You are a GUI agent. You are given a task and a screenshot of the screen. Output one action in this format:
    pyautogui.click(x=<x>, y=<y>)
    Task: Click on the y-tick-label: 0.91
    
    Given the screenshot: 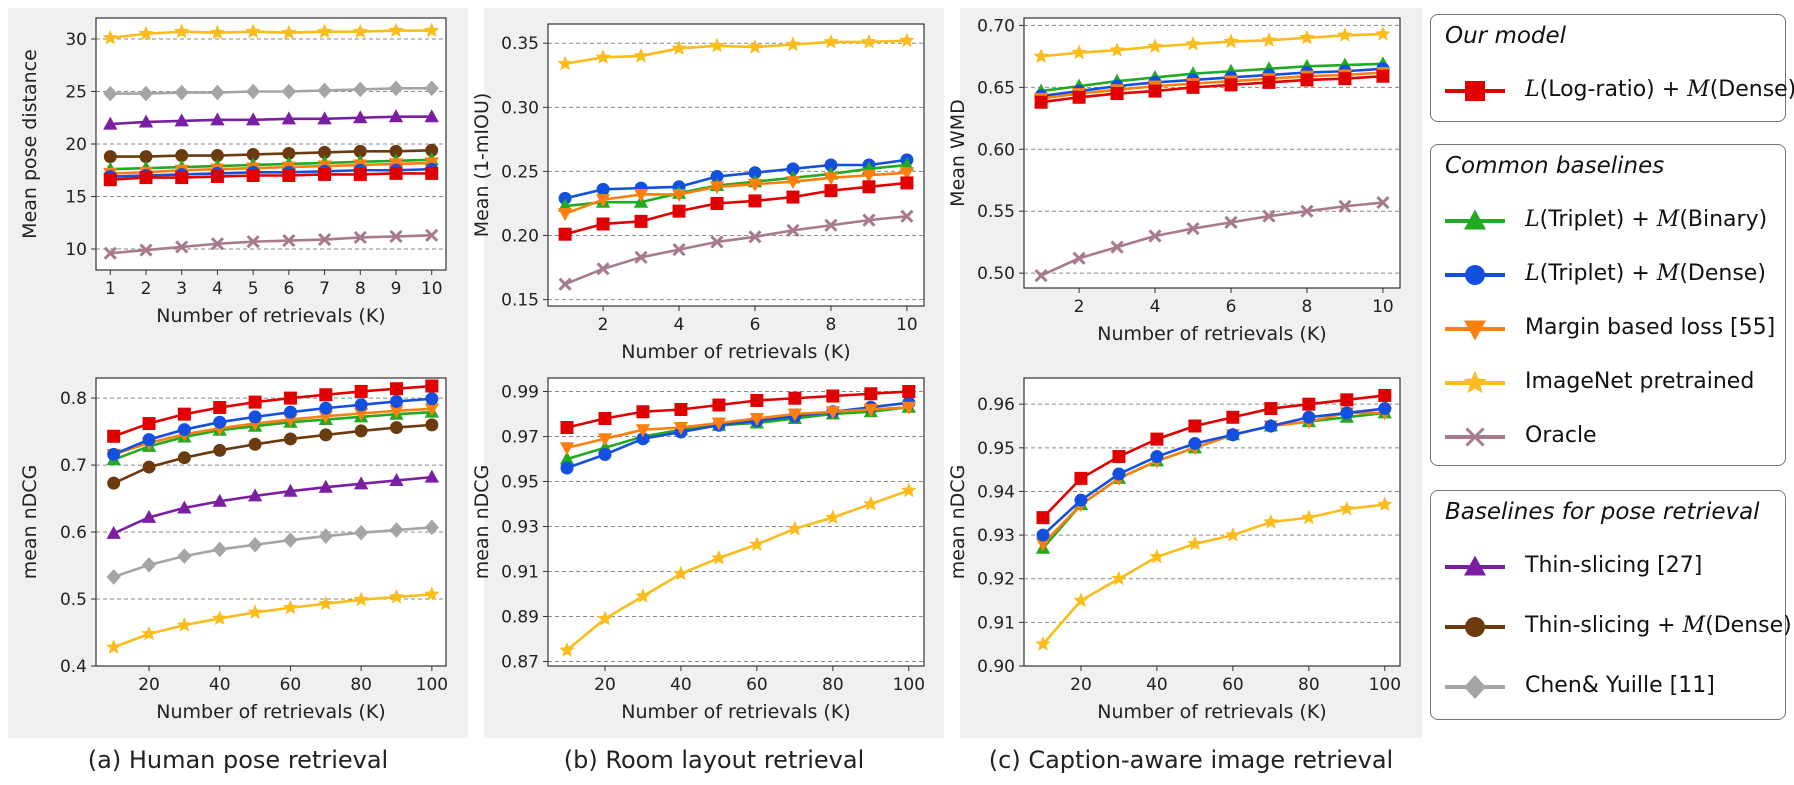 What is the action you would take?
    pyautogui.click(x=520, y=573)
    